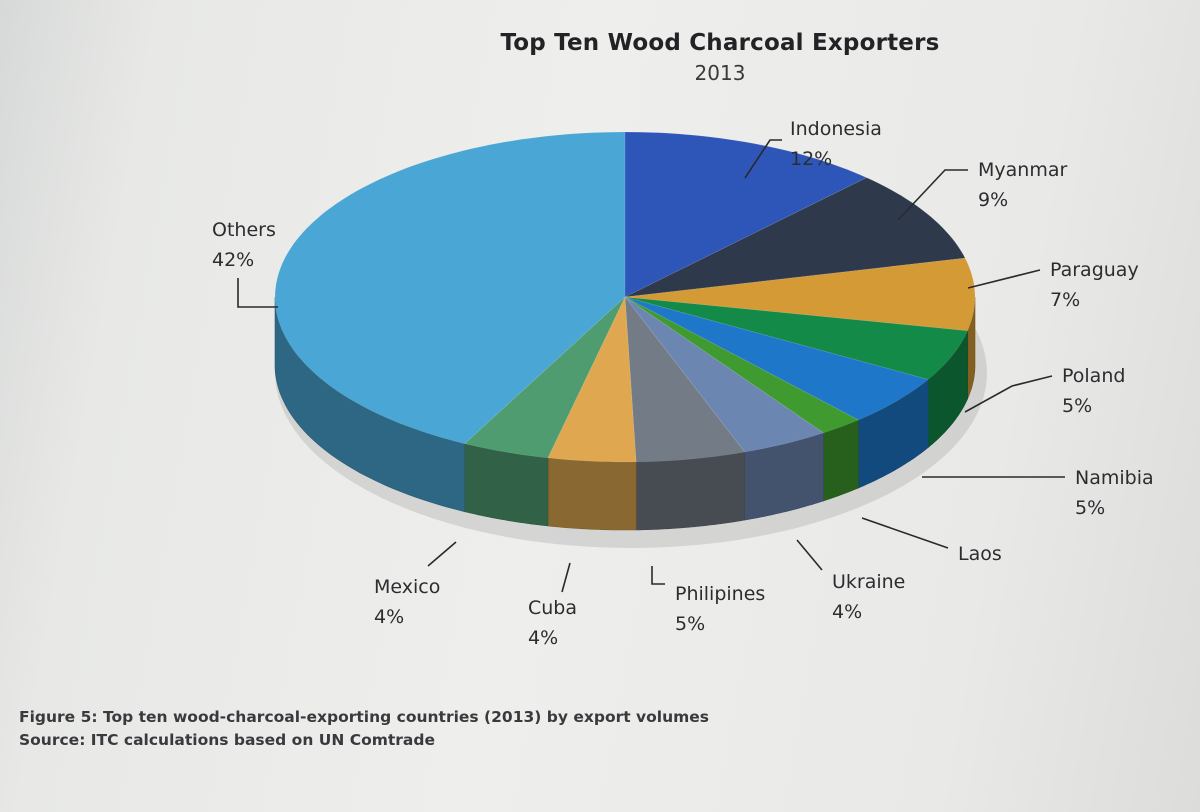 The height and width of the screenshot is (812, 1200). I want to click on slice-label-mexico: Mexico, so click(407, 587).